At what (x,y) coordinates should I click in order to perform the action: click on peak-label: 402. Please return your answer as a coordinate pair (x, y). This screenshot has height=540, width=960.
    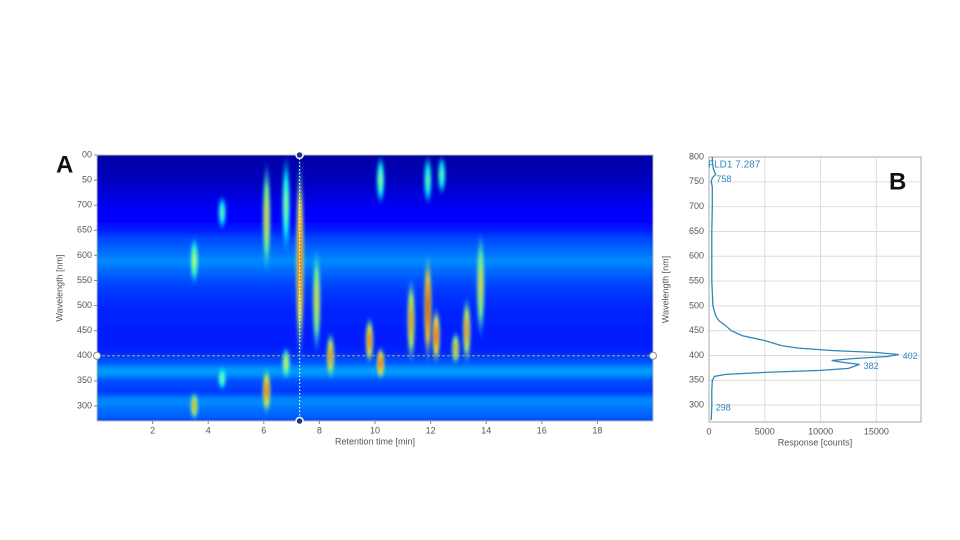
    Looking at the image, I should click on (910, 356).